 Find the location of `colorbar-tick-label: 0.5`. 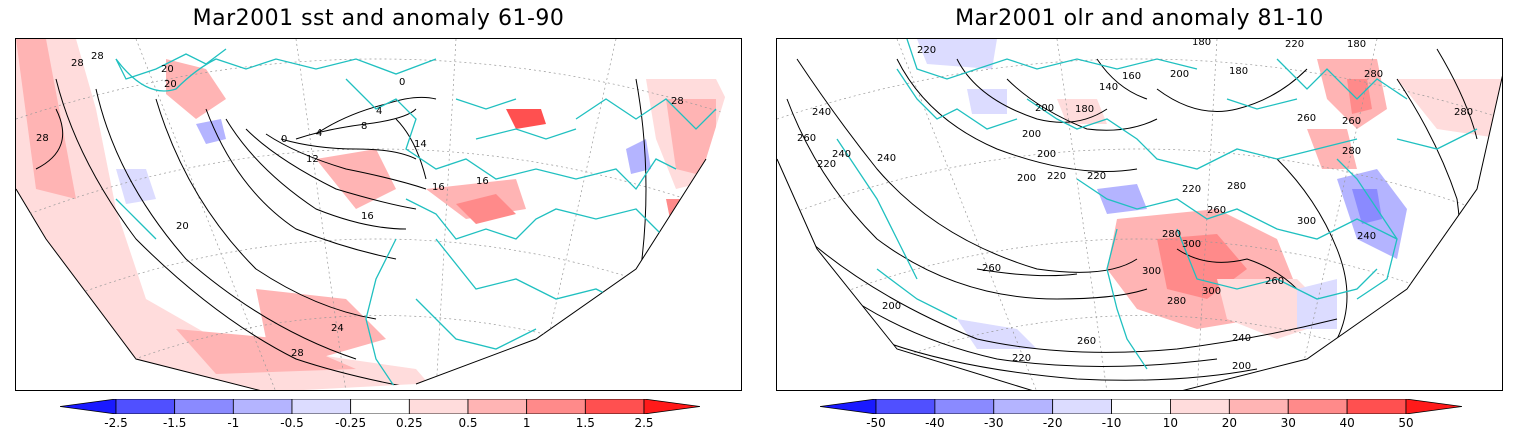

colorbar-tick-label: 0.5 is located at coordinates (468, 423).